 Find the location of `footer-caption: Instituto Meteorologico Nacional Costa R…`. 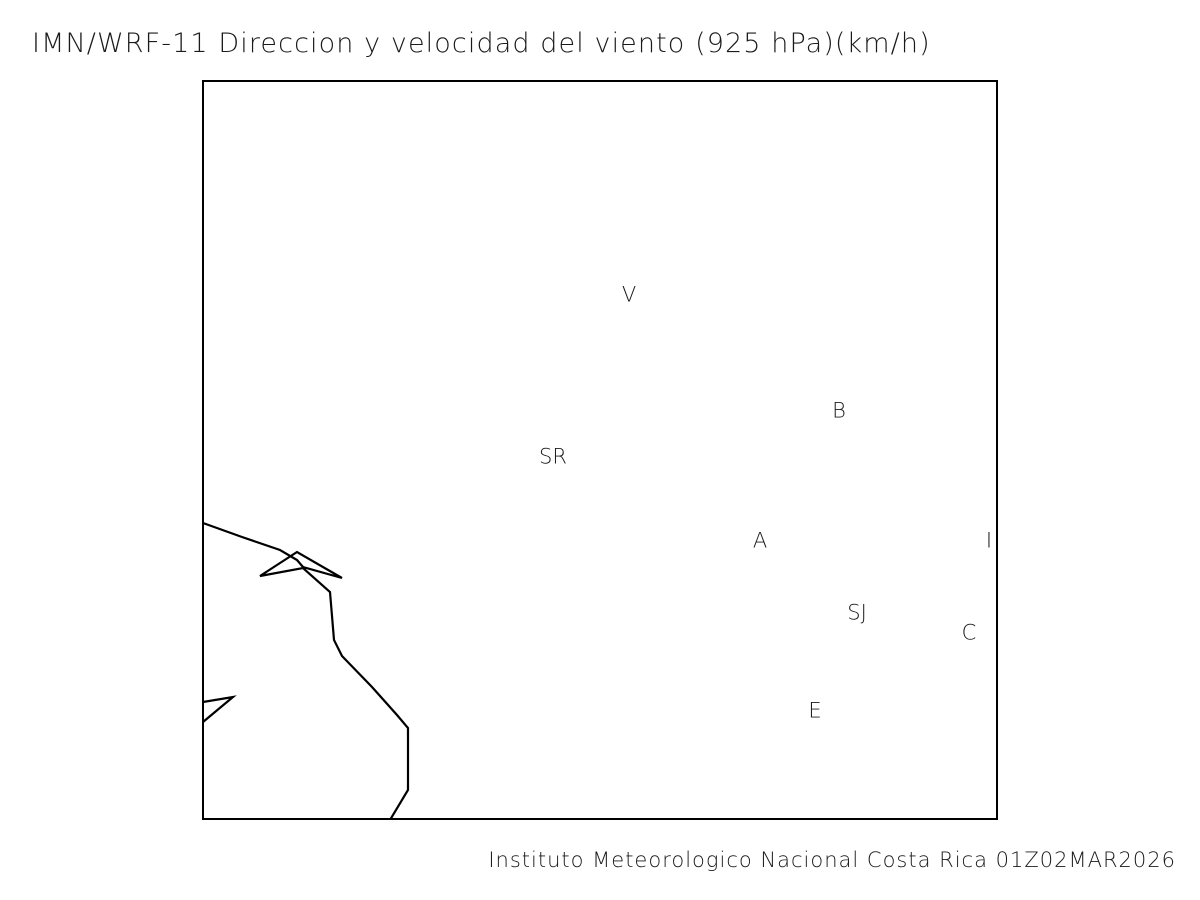

footer-caption: Instituto Meteorologico Nacional Costa R… is located at coordinates (832, 860).